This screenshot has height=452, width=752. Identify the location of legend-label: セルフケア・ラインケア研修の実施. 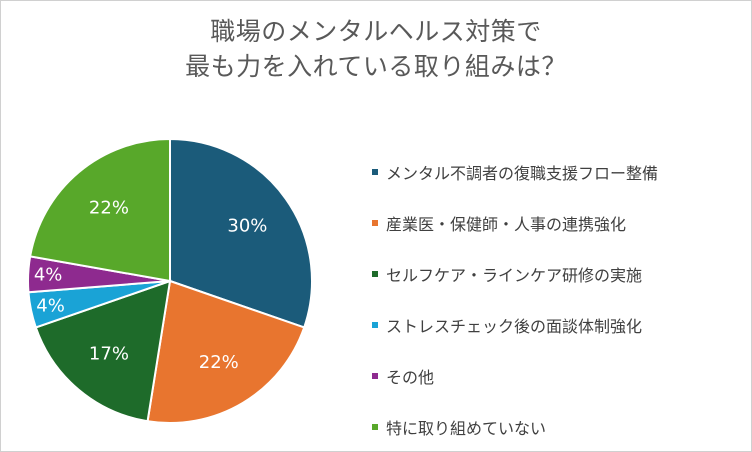
(514, 275).